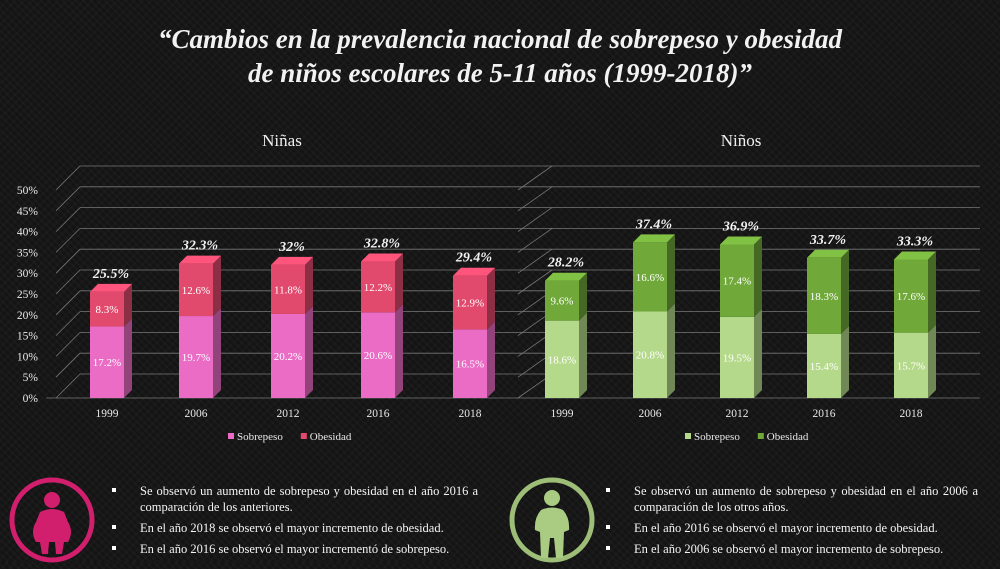 Image resolution: width=1000 pixels, height=569 pixels. I want to click on y-tick-label: 0%, so click(31, 399).